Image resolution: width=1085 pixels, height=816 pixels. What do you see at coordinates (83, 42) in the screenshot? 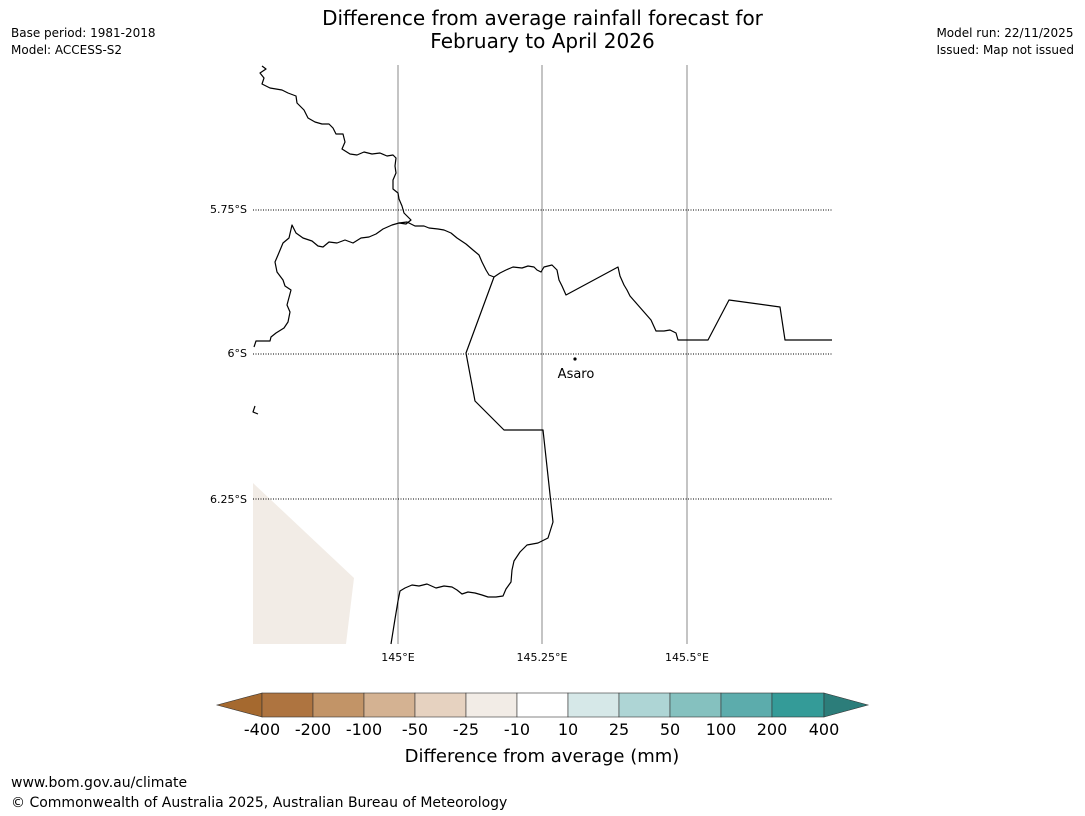
I see `metadata-left: Base period: 1981-2018 Model: ACCESS-S2` at bounding box center [83, 42].